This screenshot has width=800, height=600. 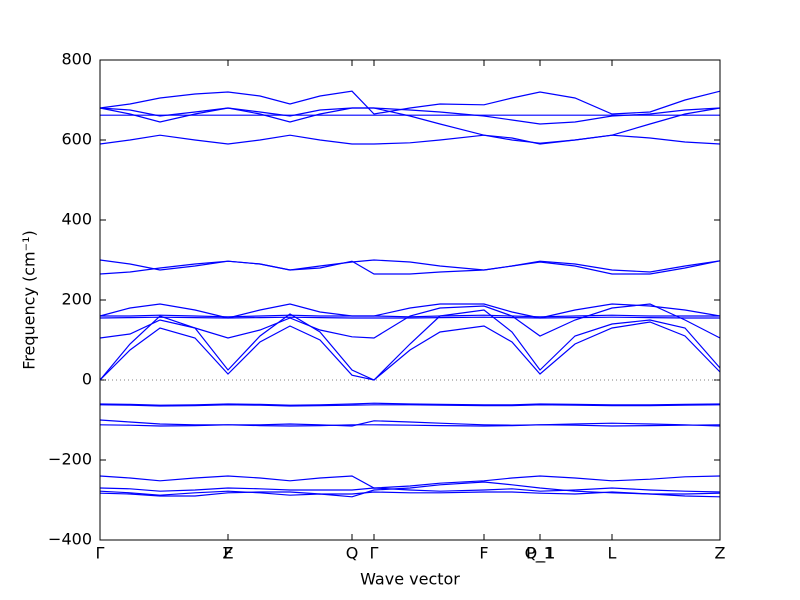 I want to click on y-tick-label: 600, so click(x=76, y=139).